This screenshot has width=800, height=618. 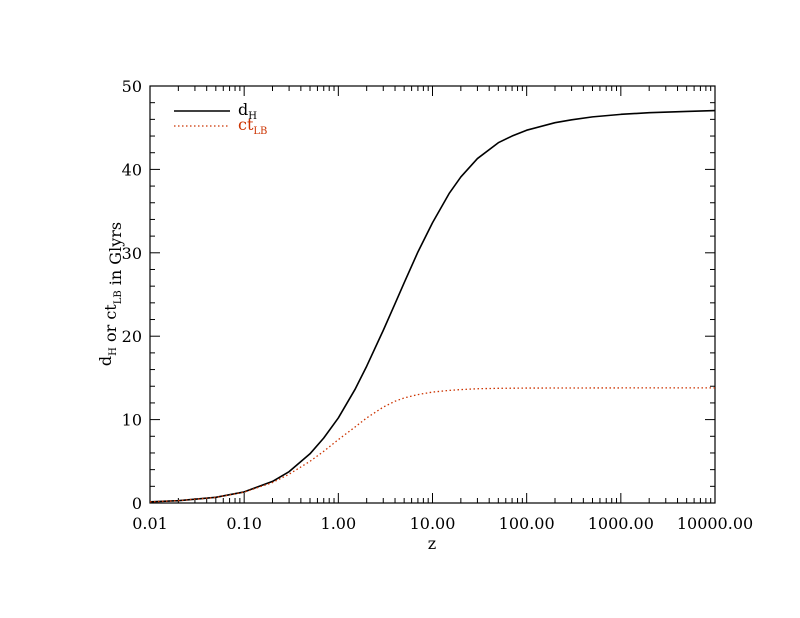 I want to click on y-tick-label: 0, so click(x=137, y=503).